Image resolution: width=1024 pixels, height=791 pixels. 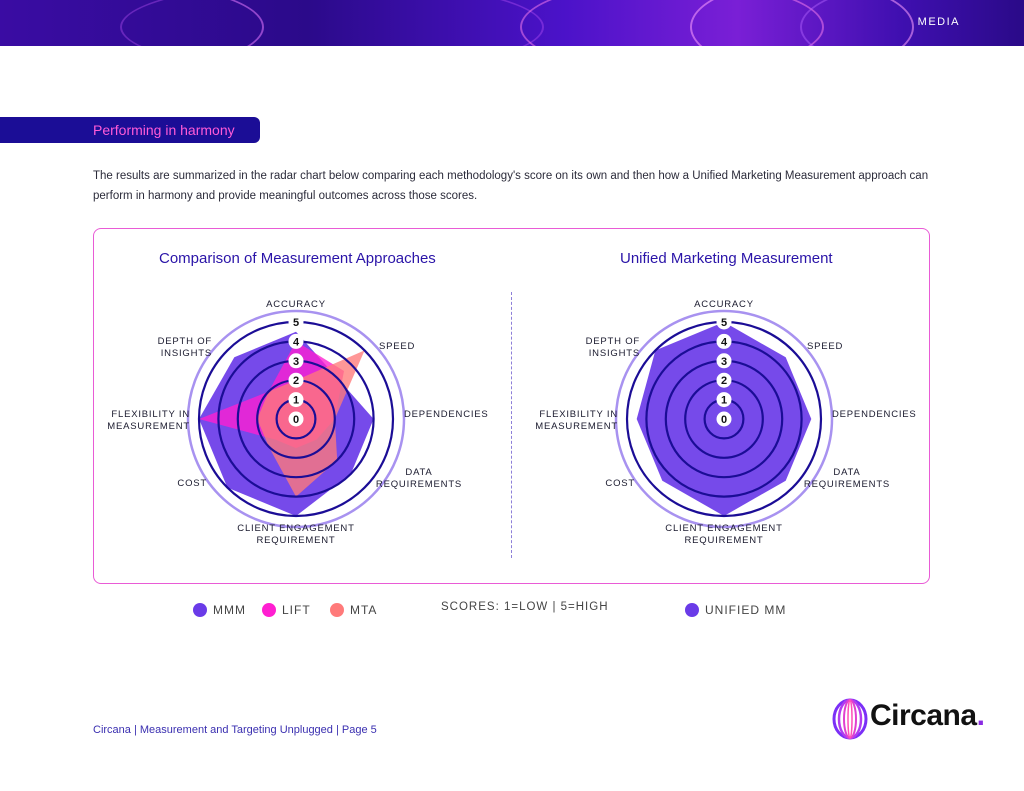 What do you see at coordinates (364, 609) in the screenshot?
I see `legend-label-mta: MTA` at bounding box center [364, 609].